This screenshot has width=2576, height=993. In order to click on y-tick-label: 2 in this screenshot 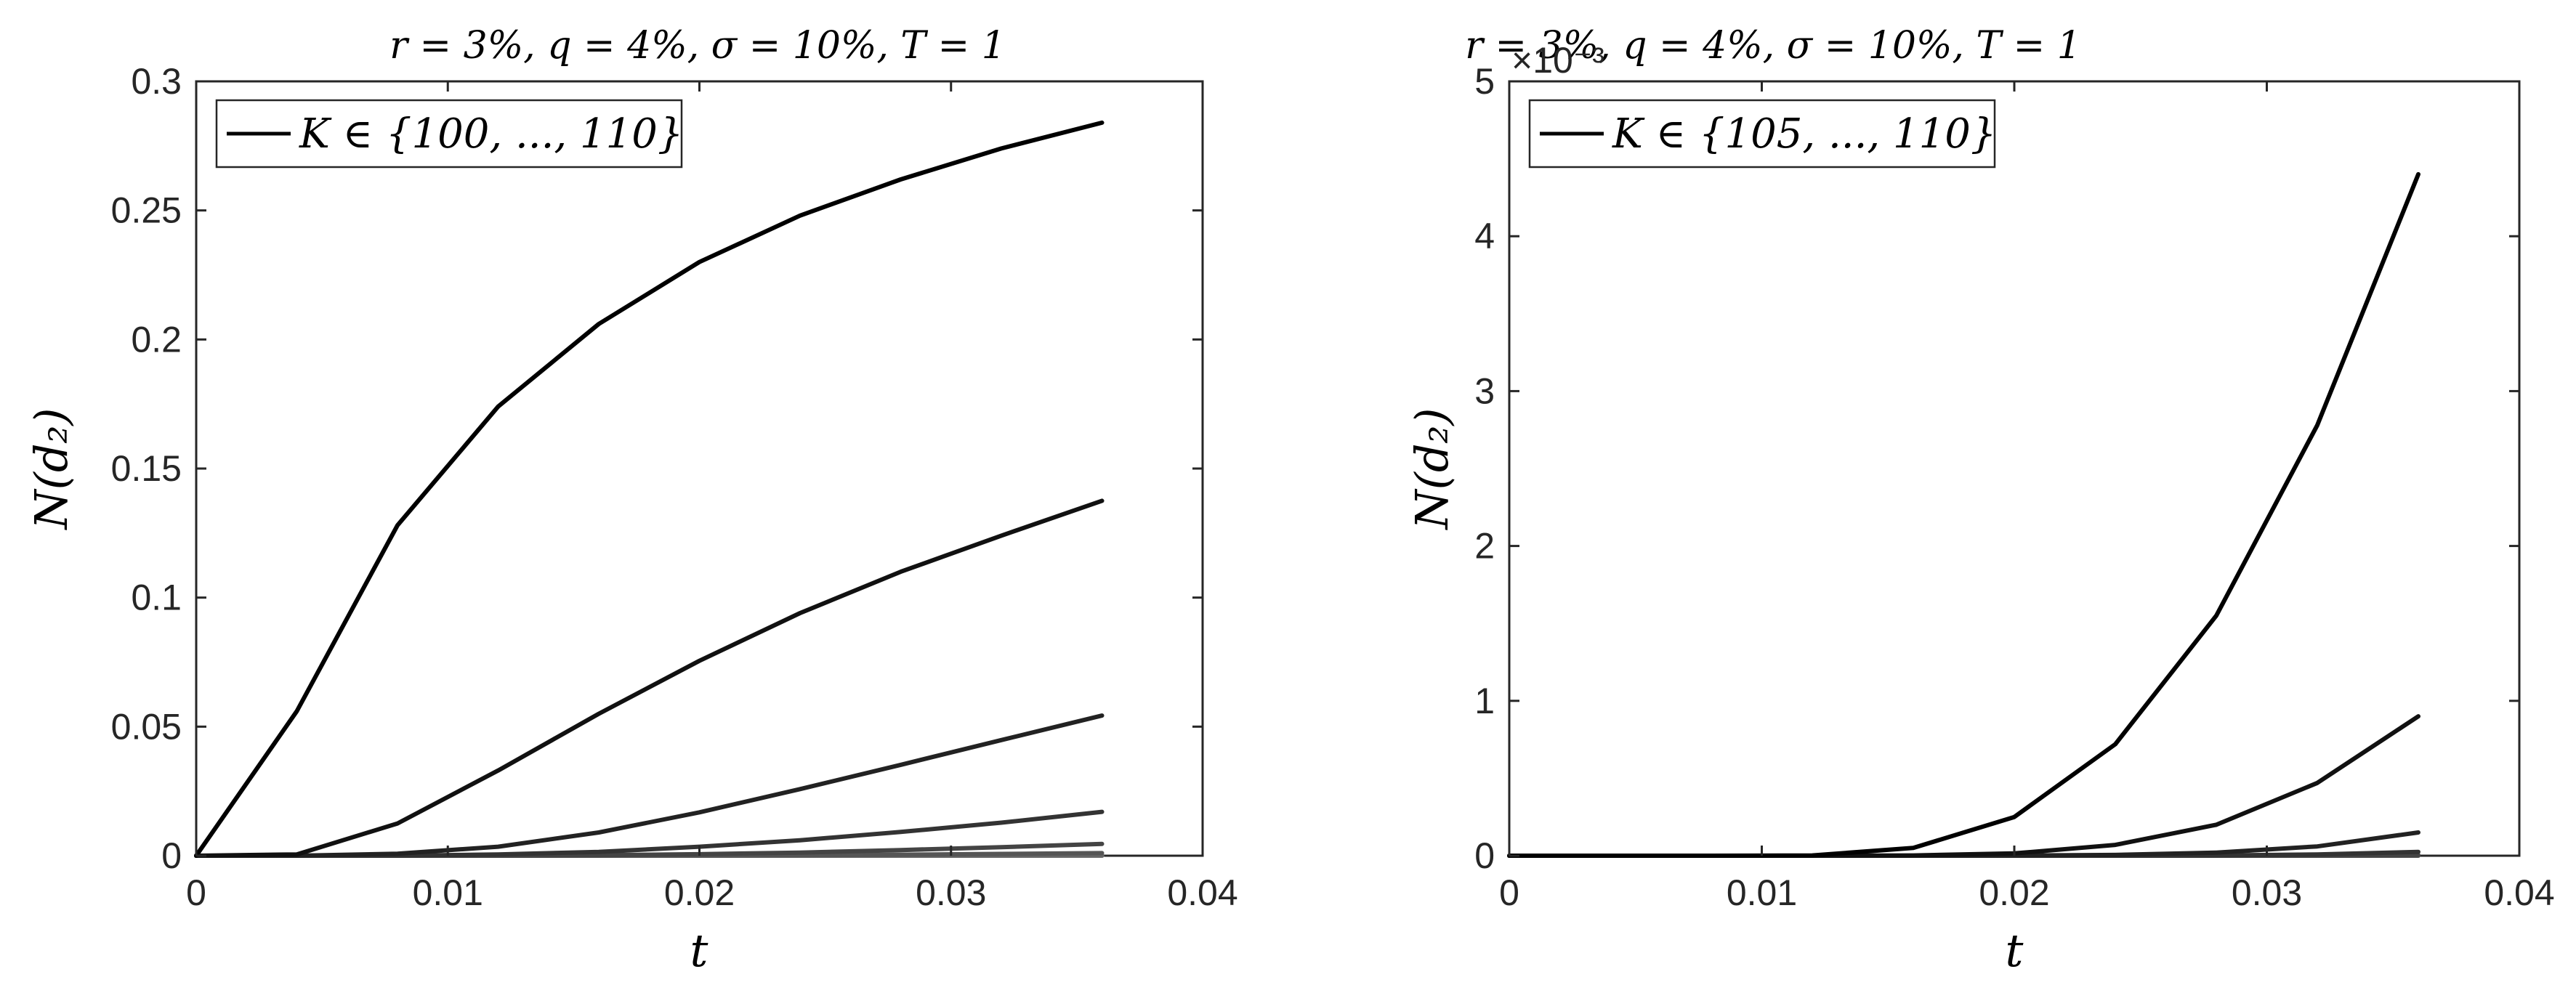, I will do `click(1485, 546)`.